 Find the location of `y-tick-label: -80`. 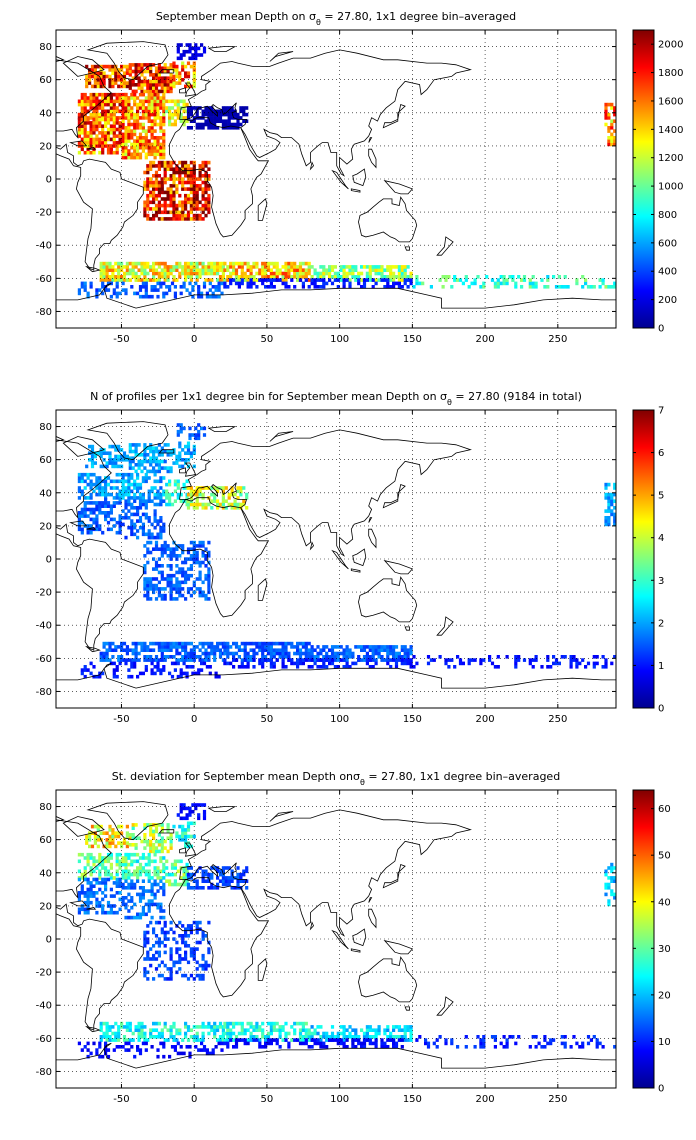

y-tick-label: -80 is located at coordinates (44, 692).